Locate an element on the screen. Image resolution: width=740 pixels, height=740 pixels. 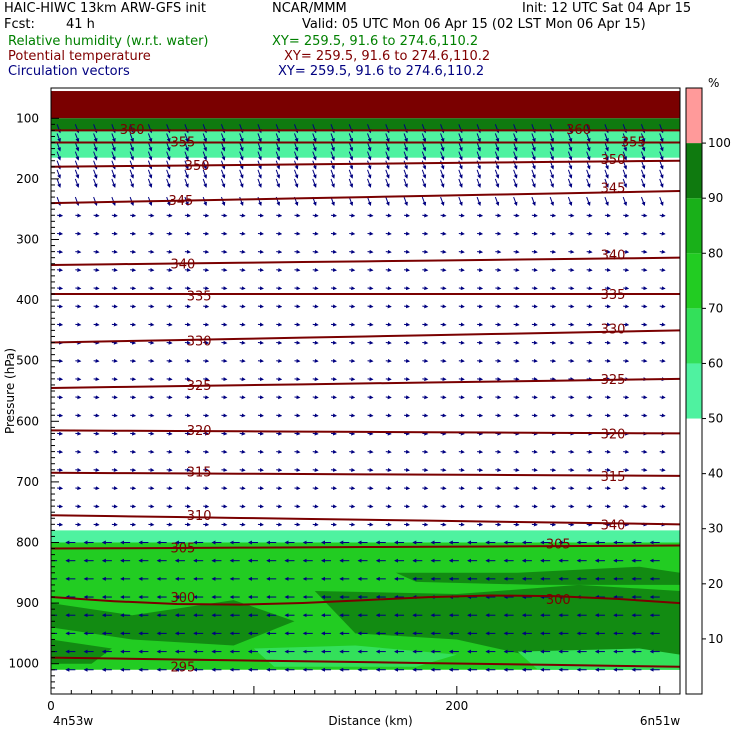
theta-label-10: 310 is located at coordinates (199, 516).